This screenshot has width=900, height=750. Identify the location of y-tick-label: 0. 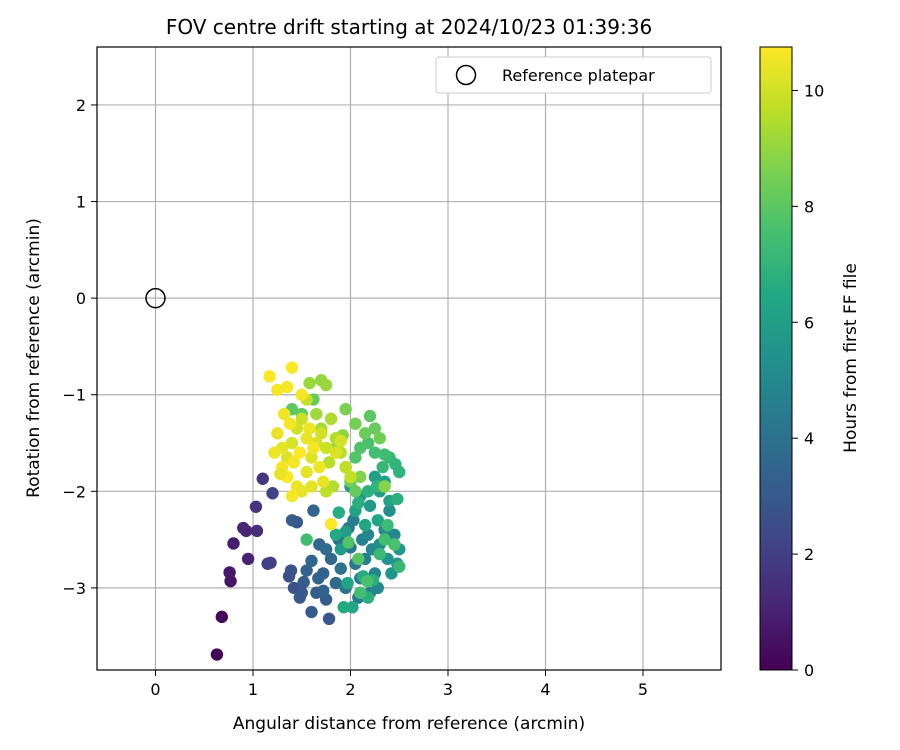
(81, 298).